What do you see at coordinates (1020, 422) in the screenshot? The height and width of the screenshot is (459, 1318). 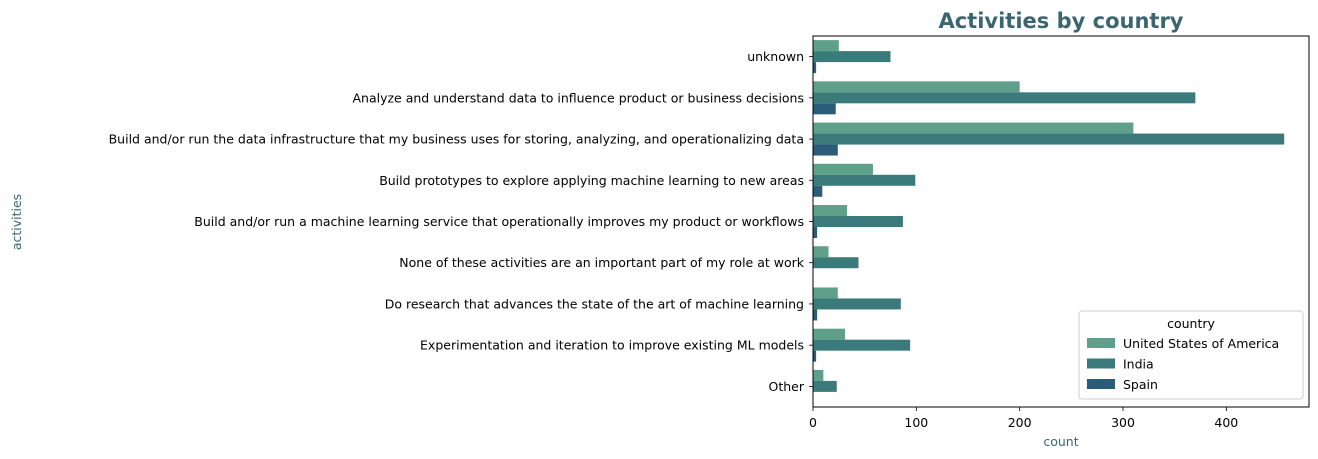 I see `x-tick-label: 200` at bounding box center [1020, 422].